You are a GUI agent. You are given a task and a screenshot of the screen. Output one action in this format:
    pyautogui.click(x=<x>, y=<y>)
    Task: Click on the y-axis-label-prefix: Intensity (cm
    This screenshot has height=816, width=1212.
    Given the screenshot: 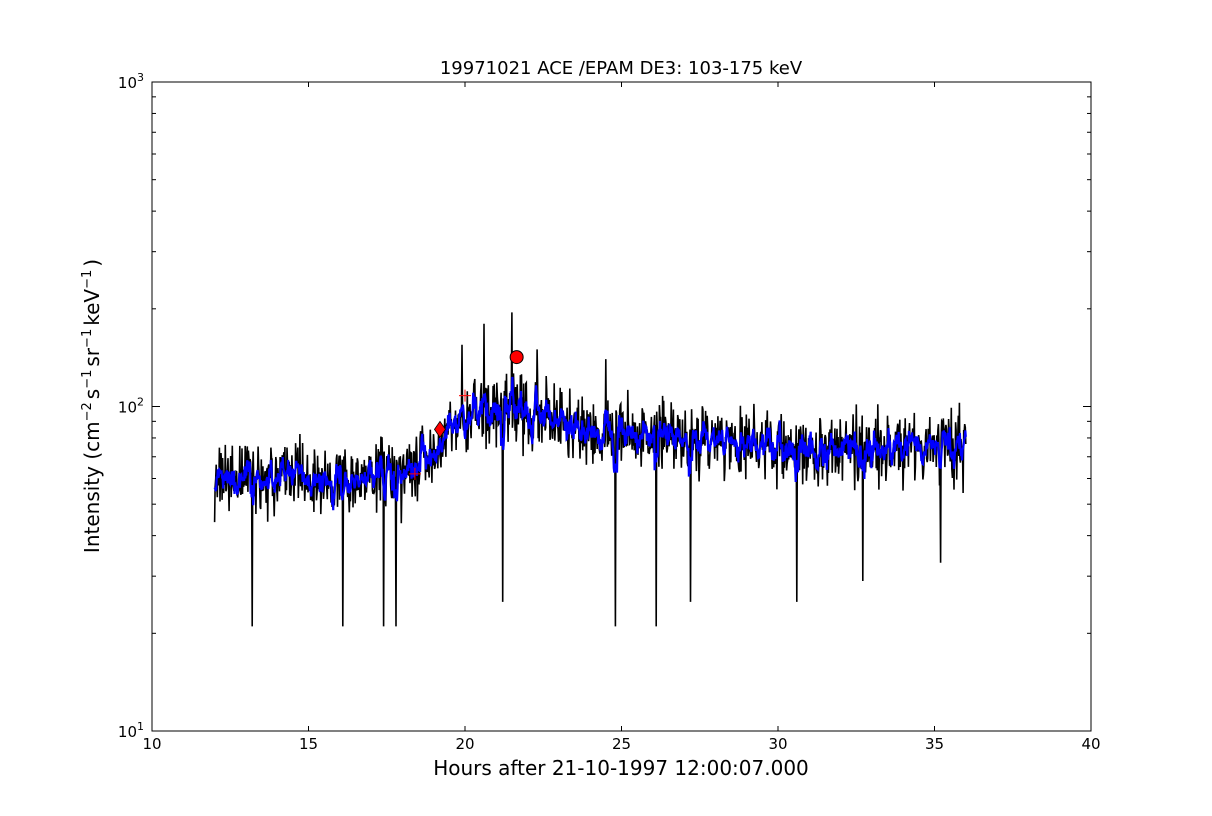 What is the action you would take?
    pyautogui.click(x=92, y=487)
    